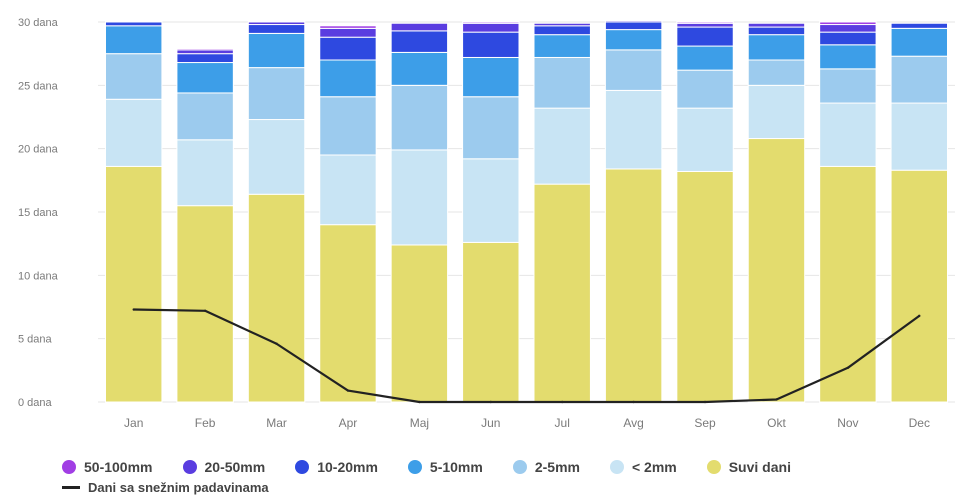  Describe the element at coordinates (776, 423) in the screenshot. I see `x-tick-label: Okt` at that location.